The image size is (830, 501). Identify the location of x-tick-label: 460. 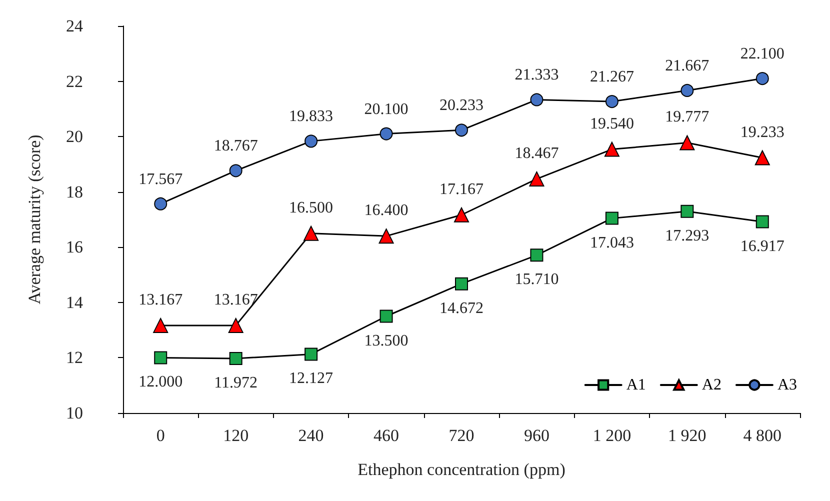
(387, 435).